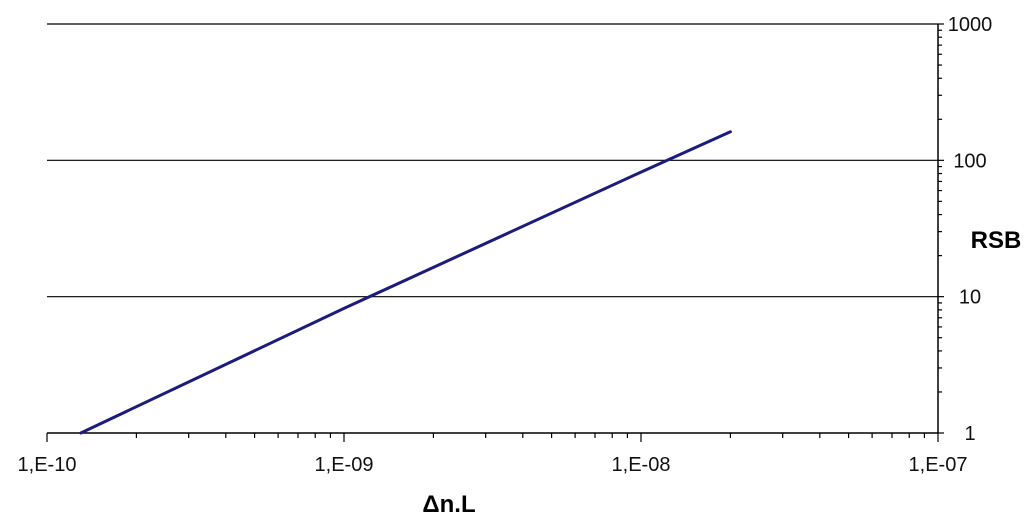 The image size is (1032, 522). I want to click on x-tick-label: 1,E-09, so click(344, 465).